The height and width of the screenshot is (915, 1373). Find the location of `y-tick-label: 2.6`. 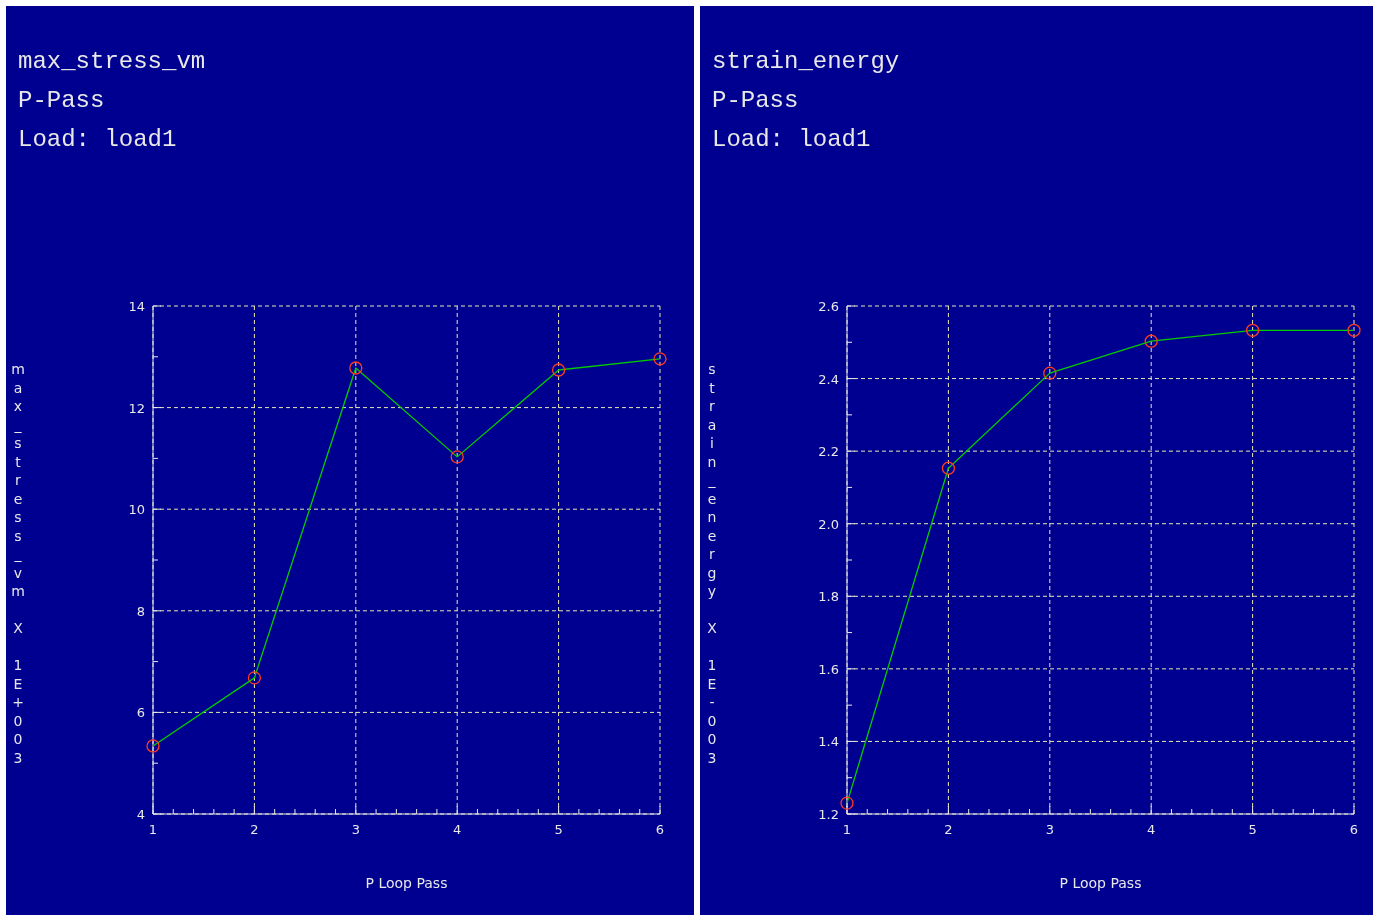

y-tick-label: 2.6 is located at coordinates (828, 306).